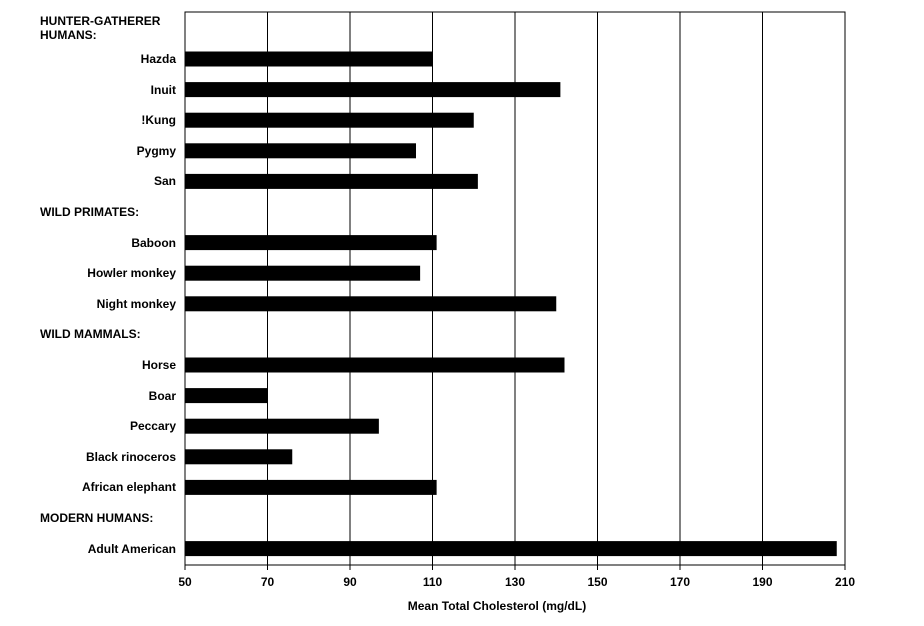  What do you see at coordinates (185, 582) in the screenshot?
I see `x-tick-label: 50` at bounding box center [185, 582].